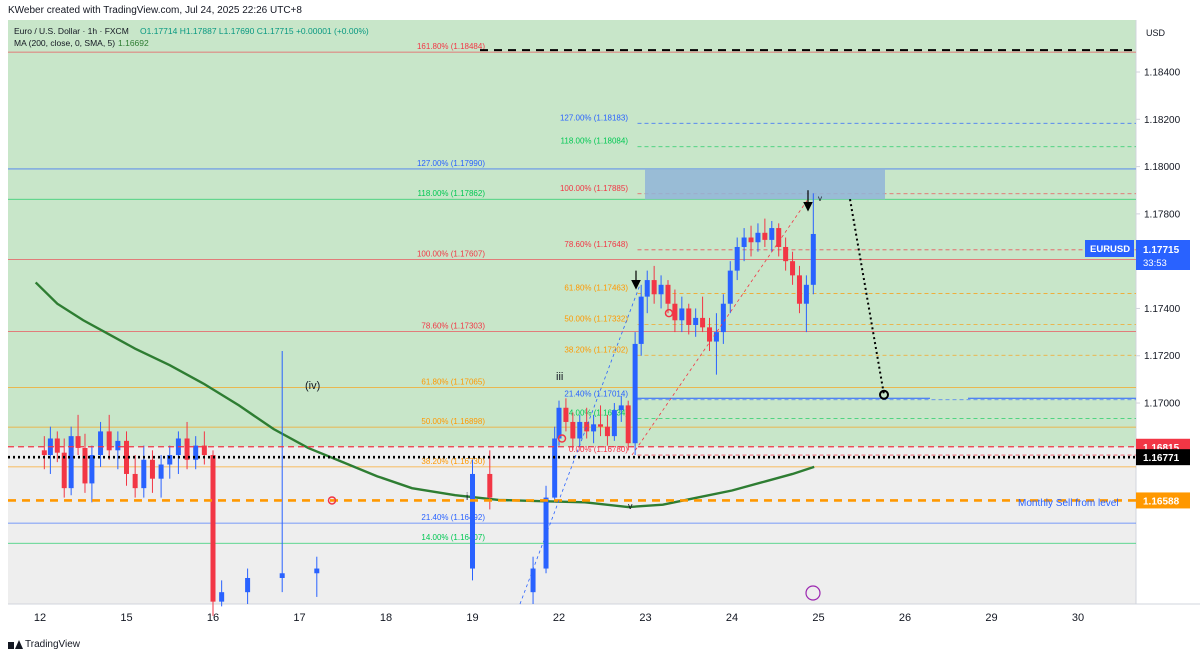 The image size is (1200, 657). Describe the element at coordinates (594, 188) in the screenshot. I see `fib-level-label: 100.00% (1.17885)` at that location.